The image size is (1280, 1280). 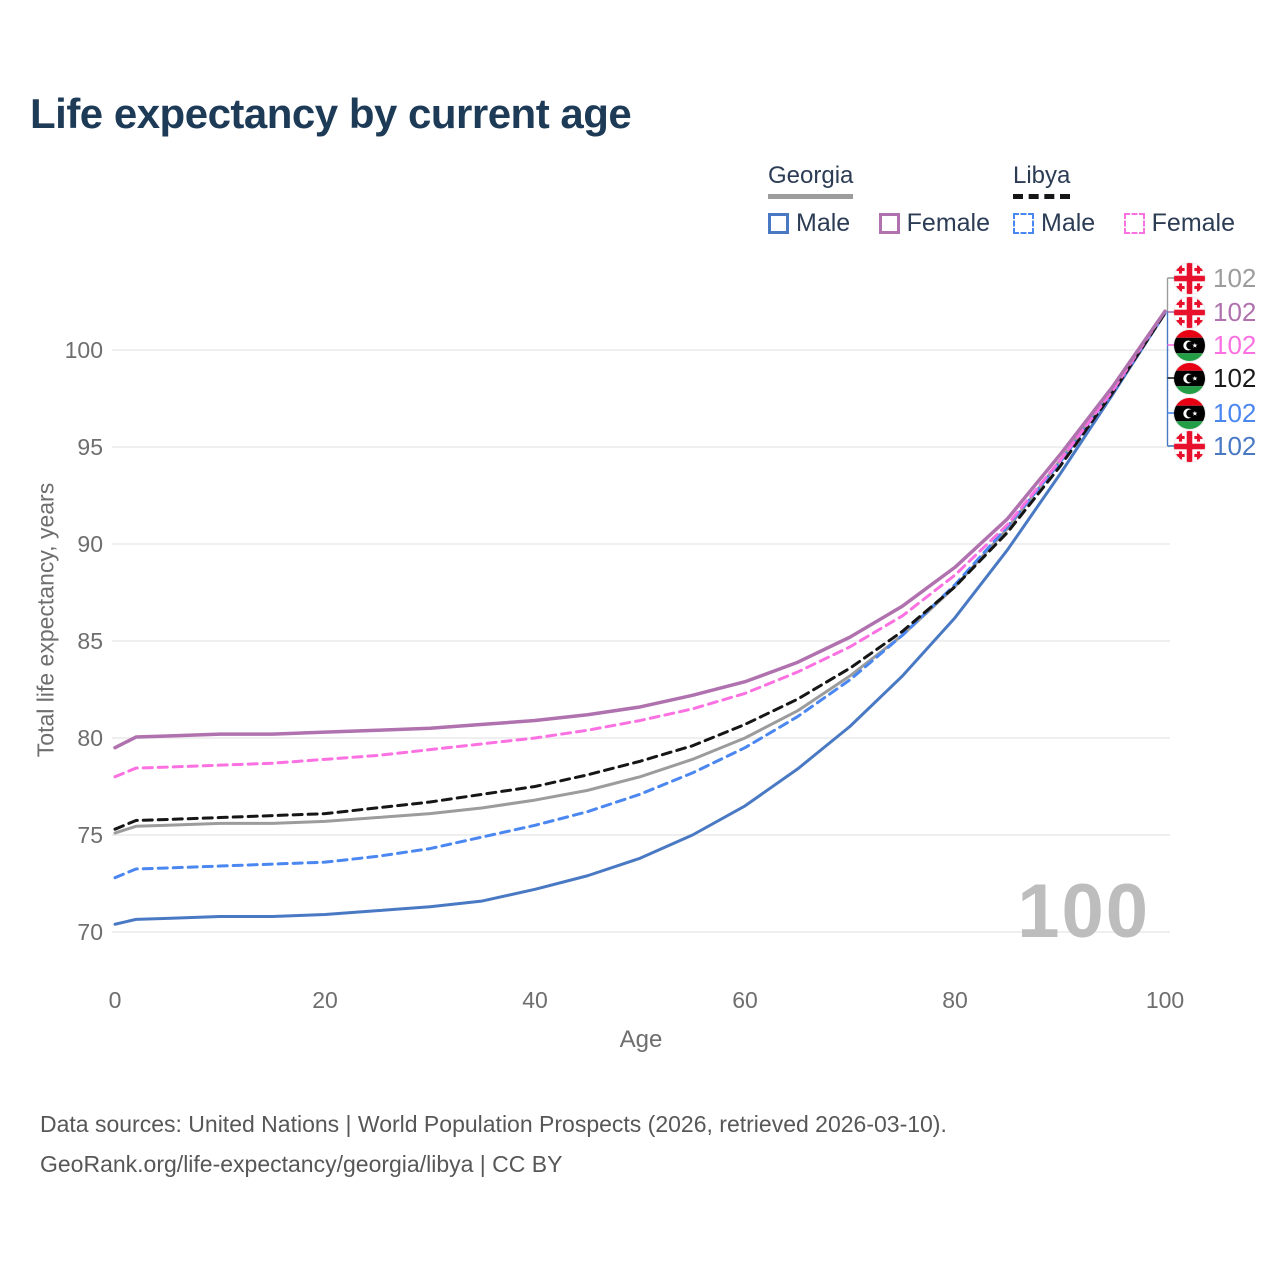 I want to click on end-label-row-libya-all: 102, so click(x=1215, y=378).